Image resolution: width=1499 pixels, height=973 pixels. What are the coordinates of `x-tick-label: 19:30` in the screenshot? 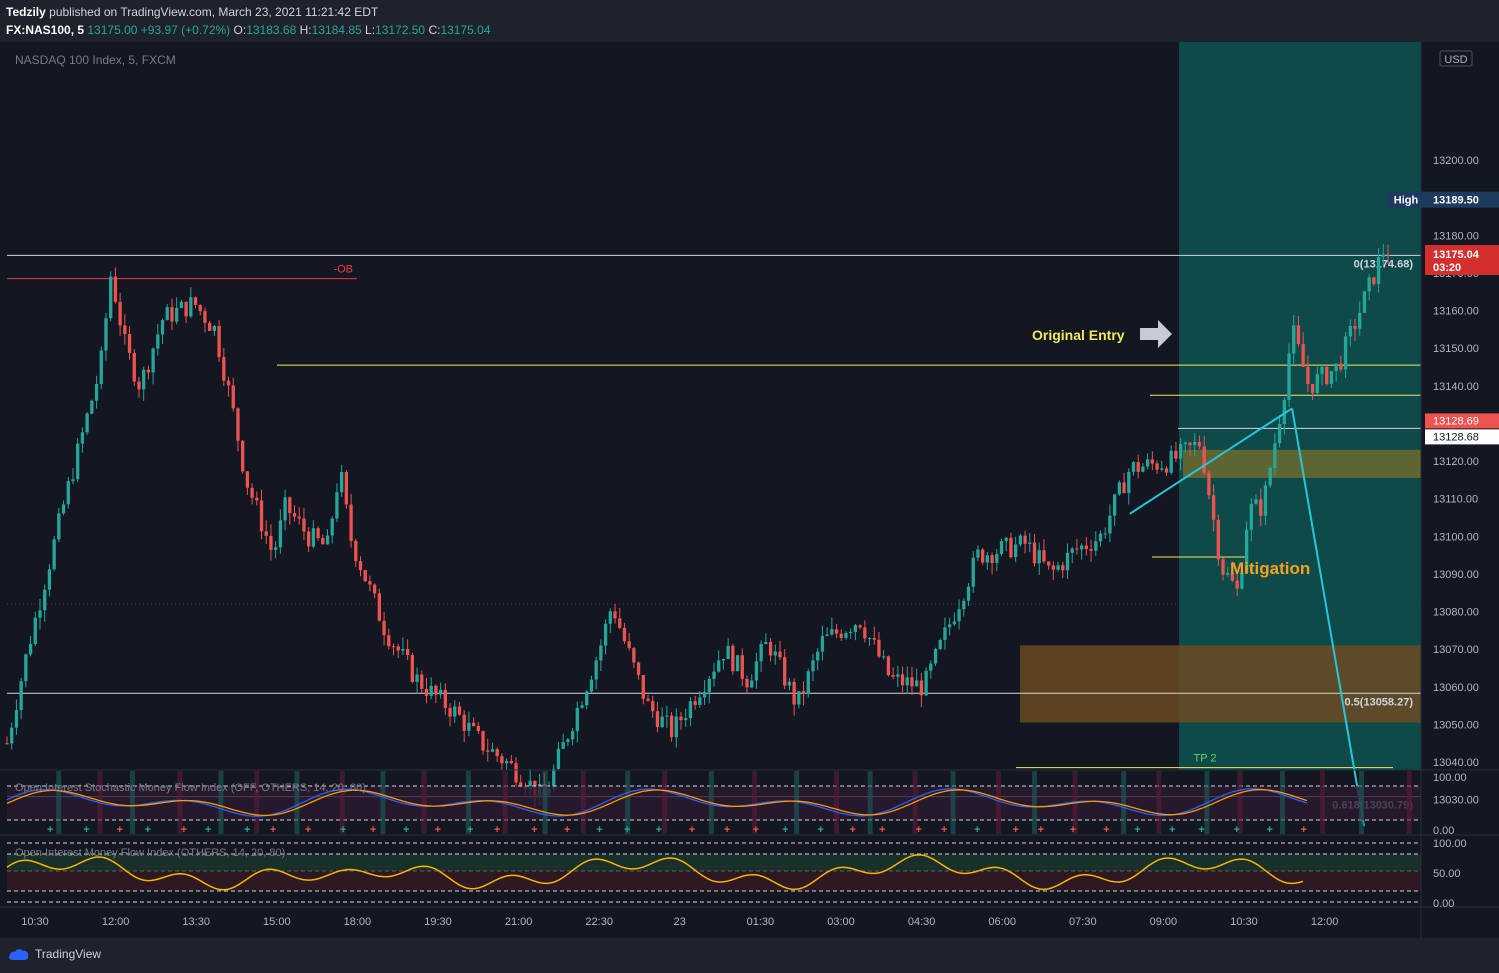 It's located at (438, 922).